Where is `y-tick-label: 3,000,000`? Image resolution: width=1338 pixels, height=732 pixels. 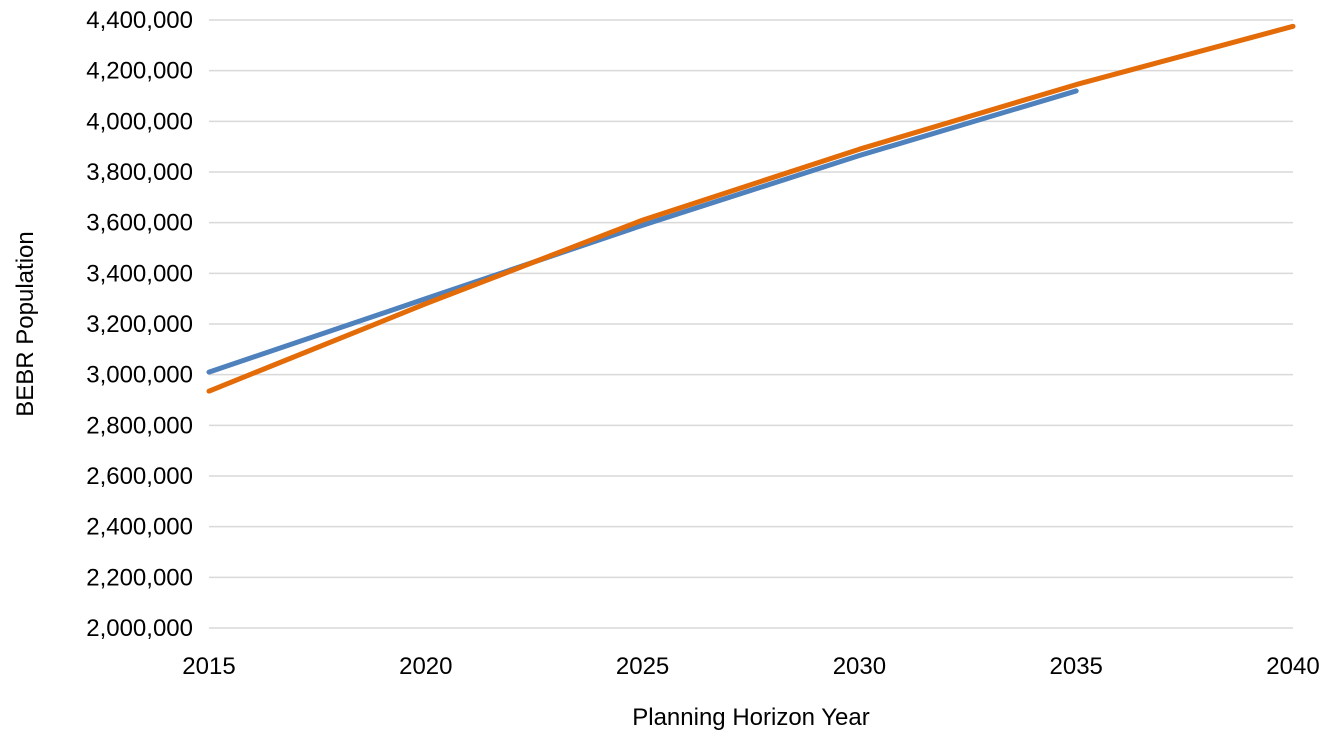 y-tick-label: 3,000,000 is located at coordinates (139, 375).